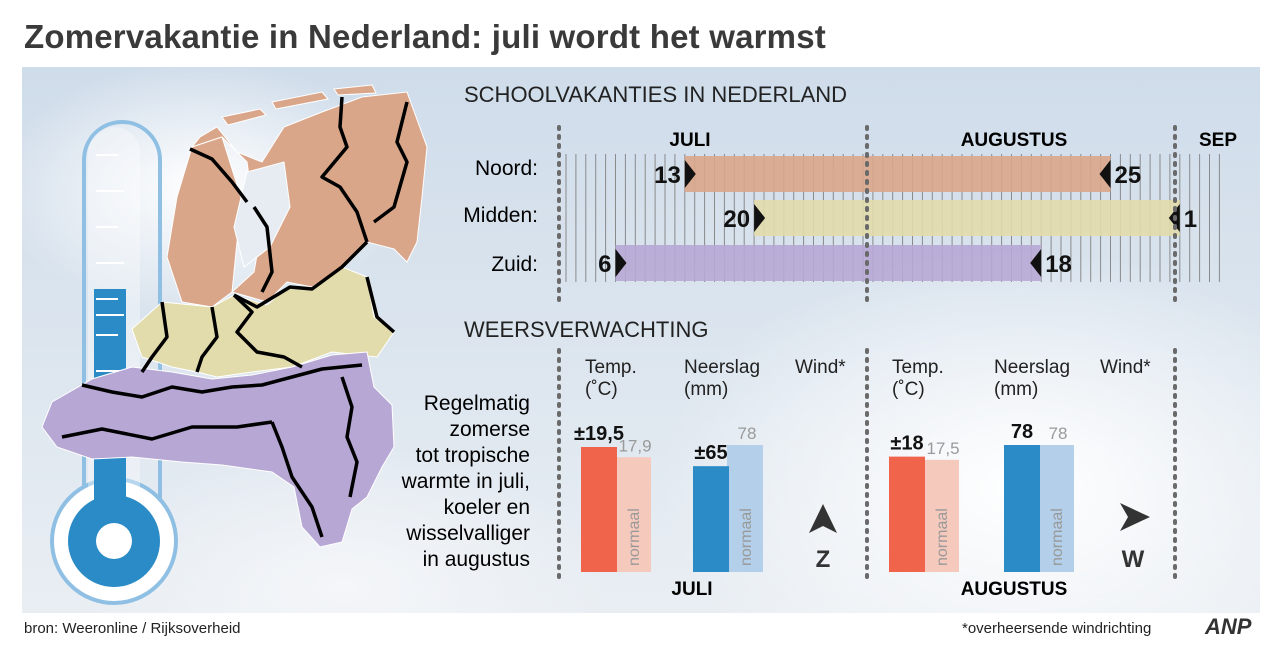 Image resolution: width=1280 pixels, height=650 pixels. What do you see at coordinates (706, 389) in the screenshot?
I see `col-rain-unit-juli: (mm)` at bounding box center [706, 389].